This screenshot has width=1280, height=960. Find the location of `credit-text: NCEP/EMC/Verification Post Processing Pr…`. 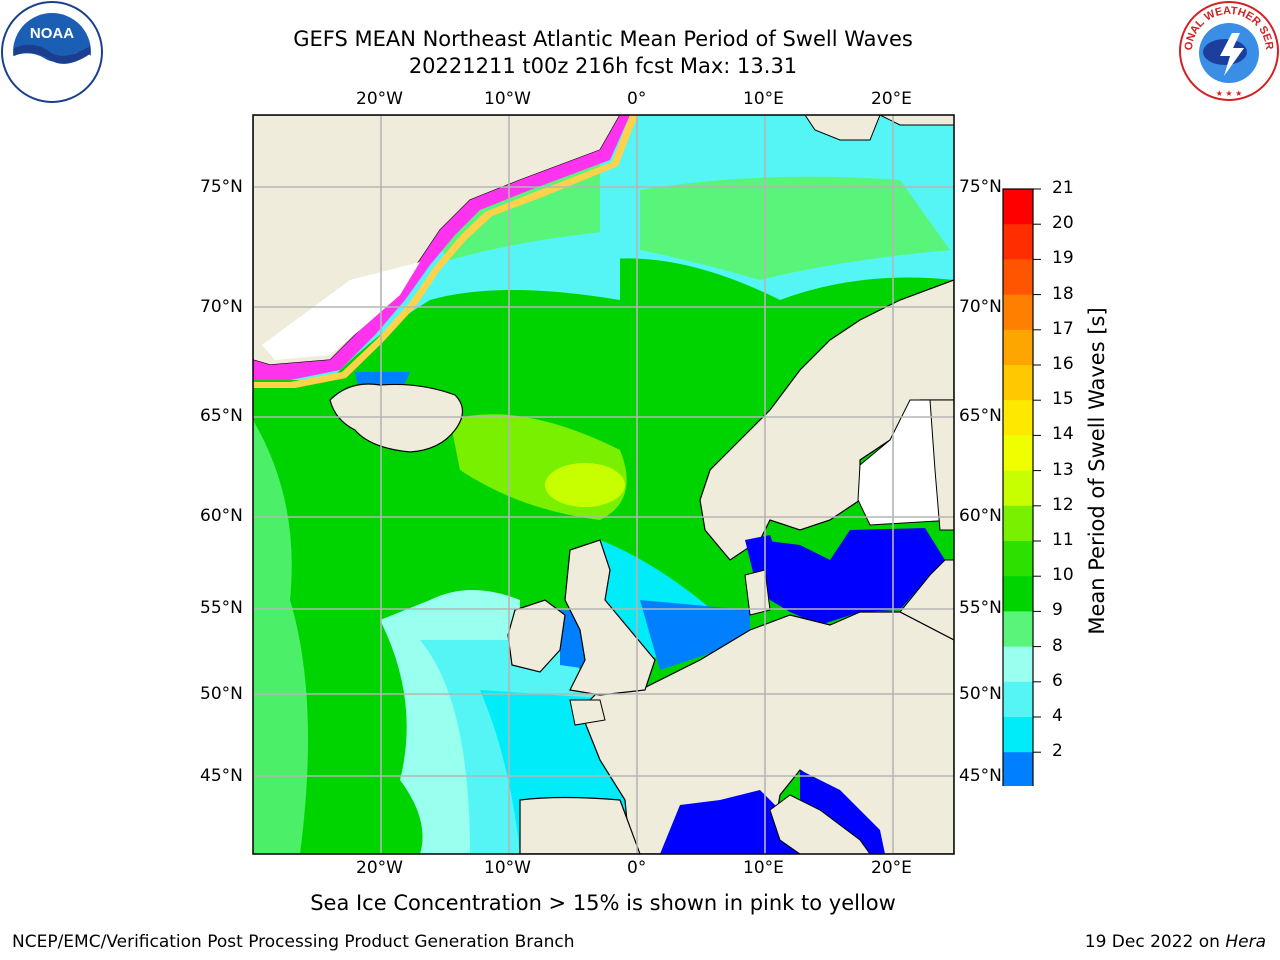

credit-text: NCEP/EMC/Verification Post Processing Pr… is located at coordinates (293, 942).